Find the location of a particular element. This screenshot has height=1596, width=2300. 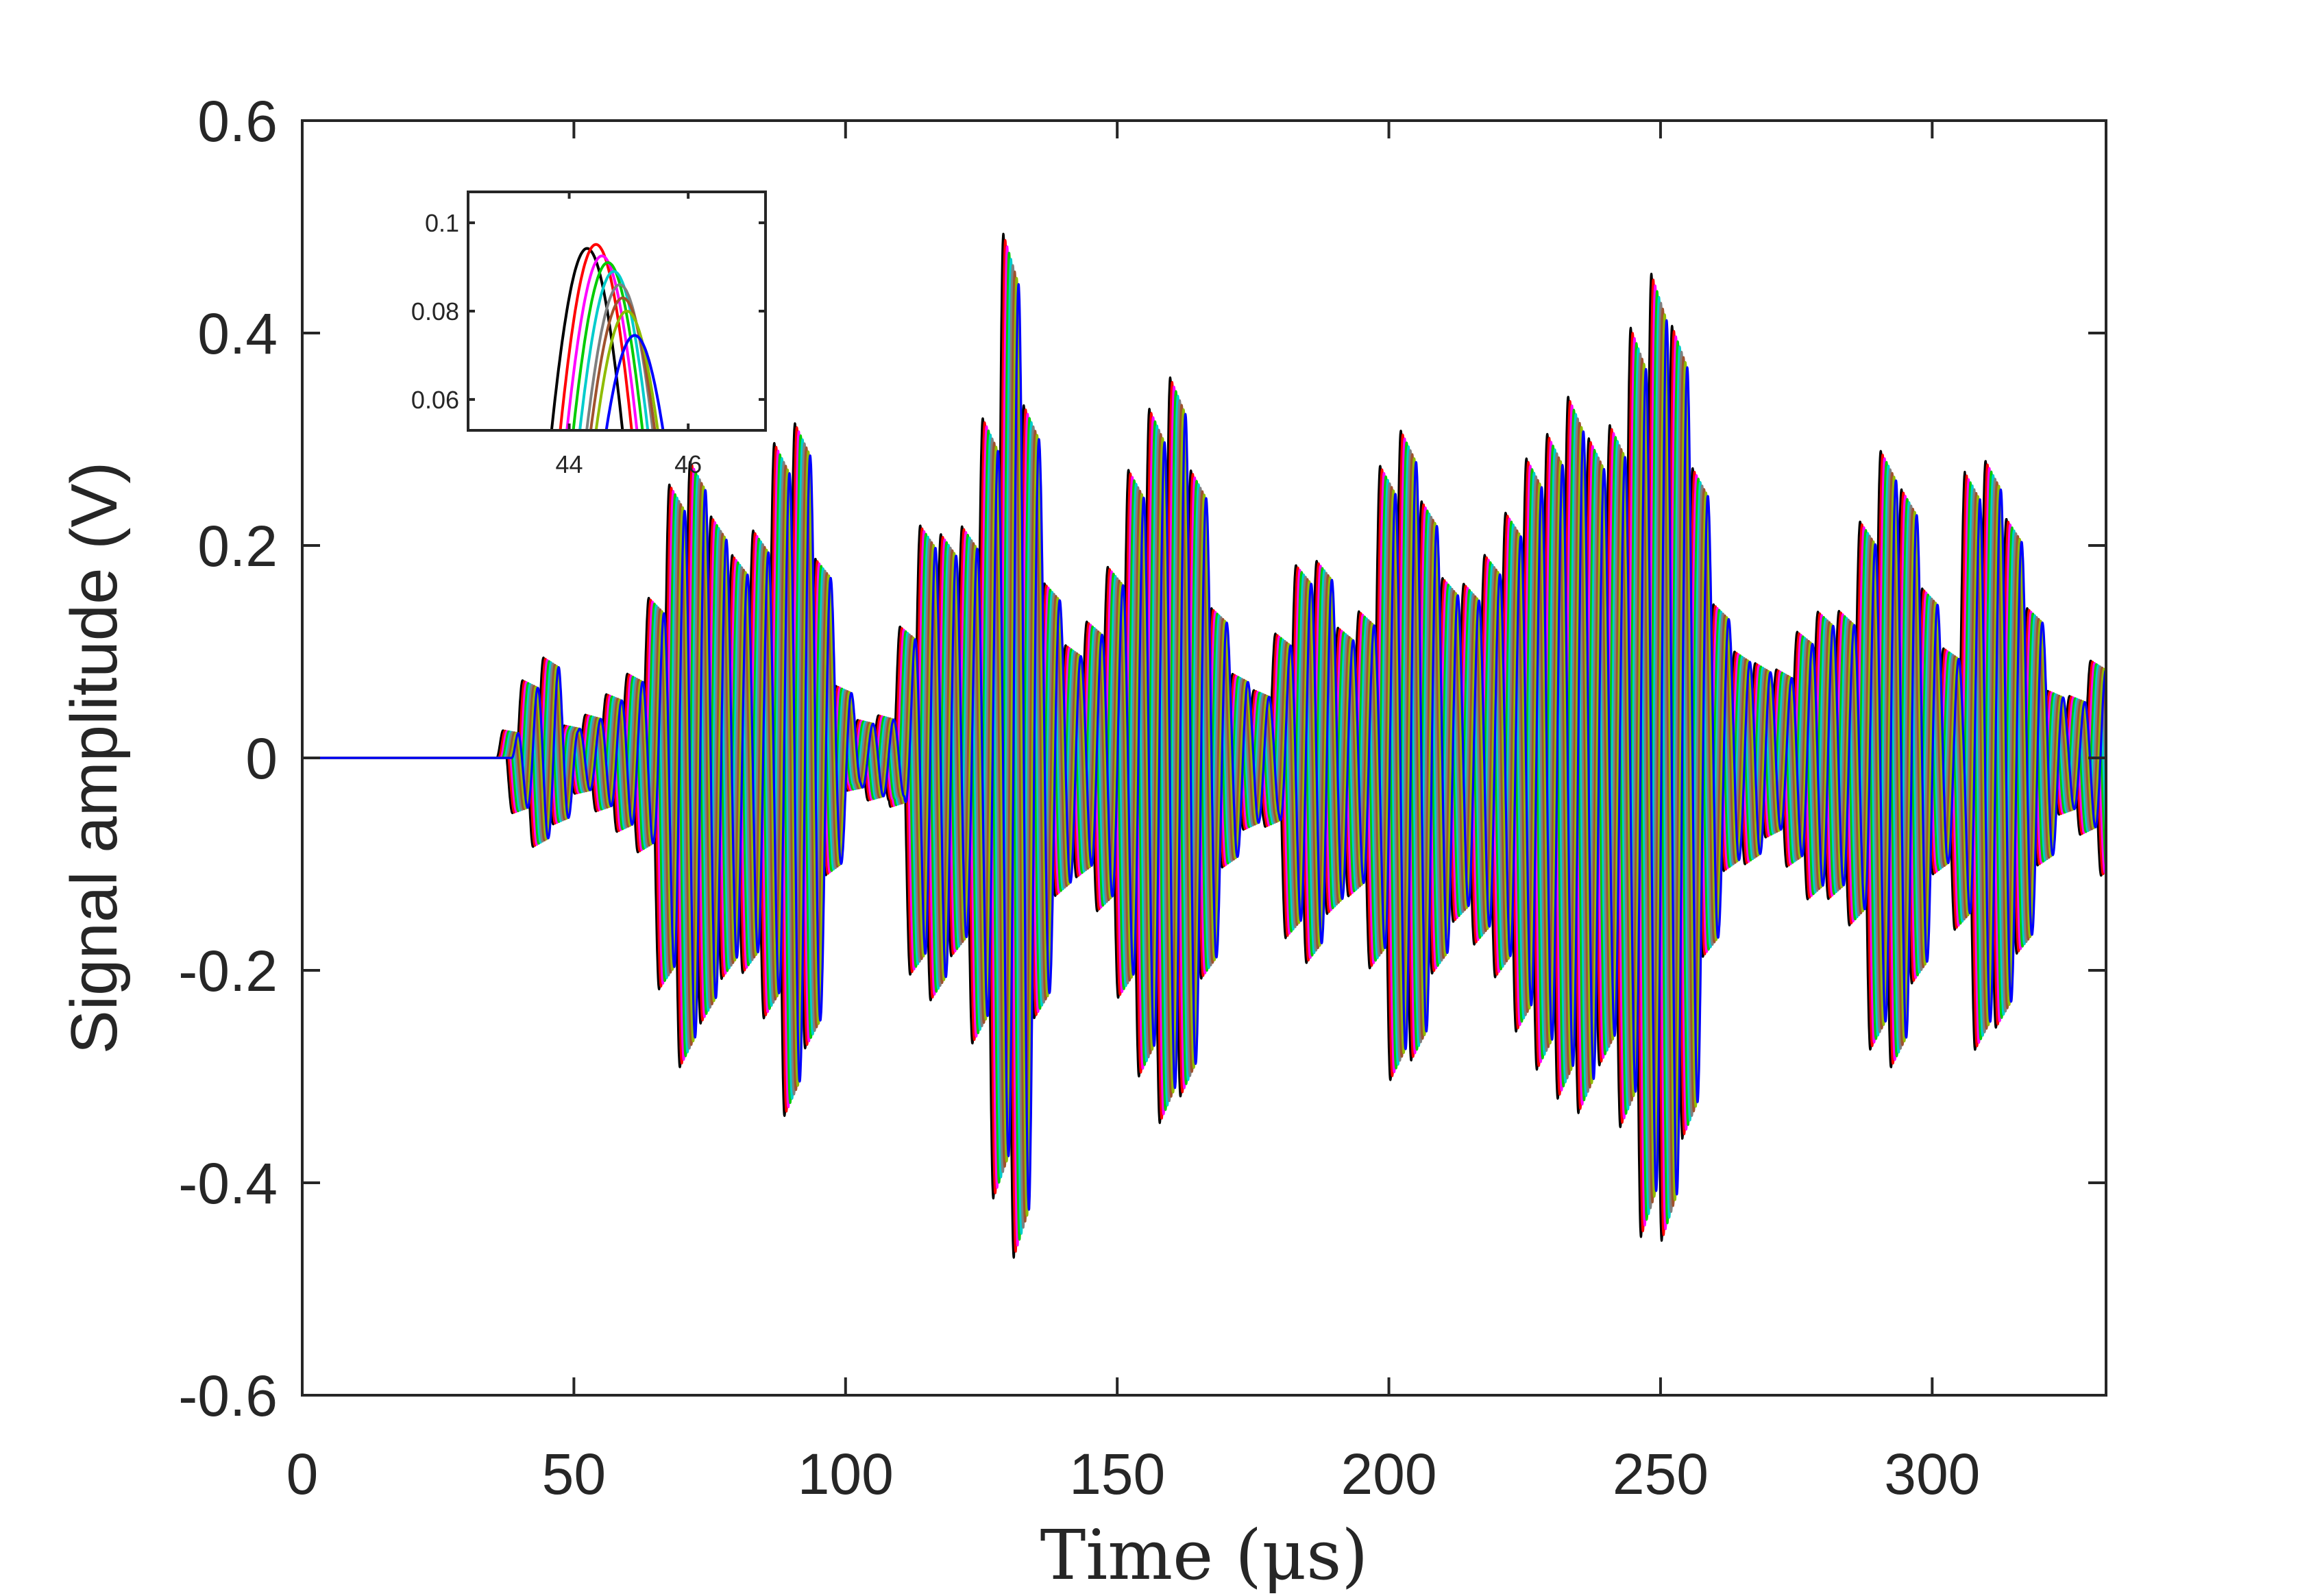

y-tick-label: -0.4 is located at coordinates (228, 1183).